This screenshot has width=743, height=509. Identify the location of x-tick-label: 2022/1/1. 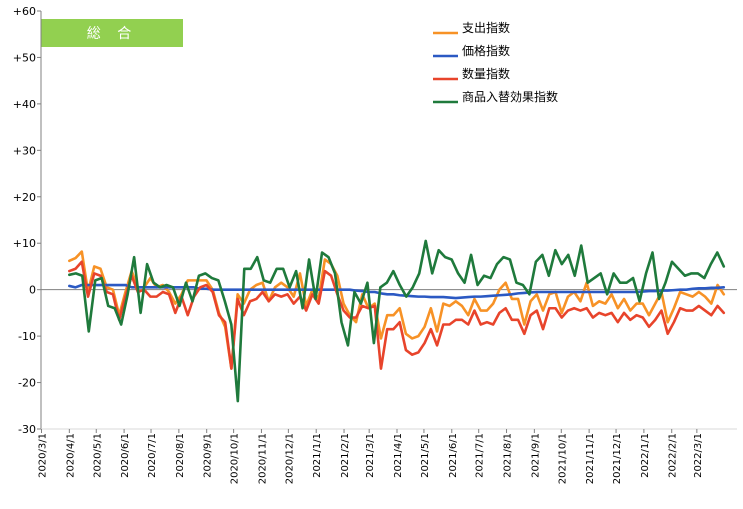
(645, 455).